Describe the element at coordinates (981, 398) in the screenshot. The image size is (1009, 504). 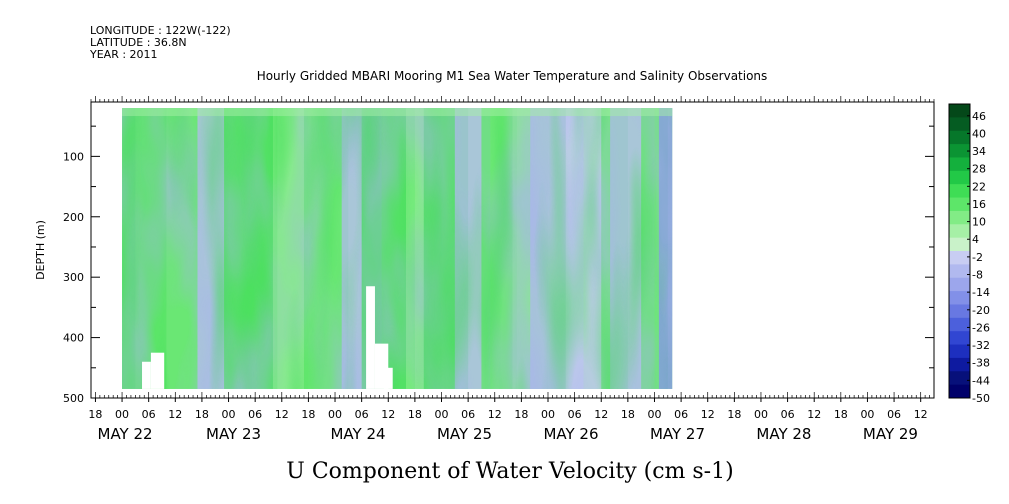
I see `colorbar-label: -50` at that location.